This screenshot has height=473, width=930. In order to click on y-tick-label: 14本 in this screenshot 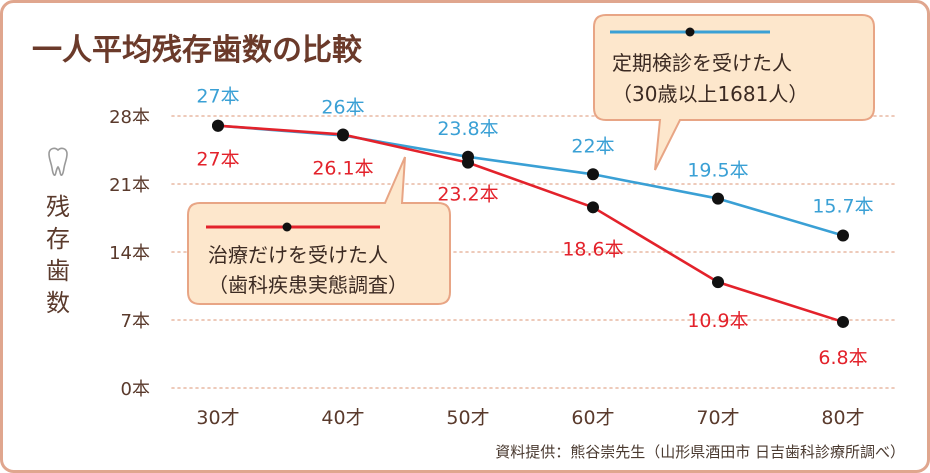, I will do `click(129, 253)`.